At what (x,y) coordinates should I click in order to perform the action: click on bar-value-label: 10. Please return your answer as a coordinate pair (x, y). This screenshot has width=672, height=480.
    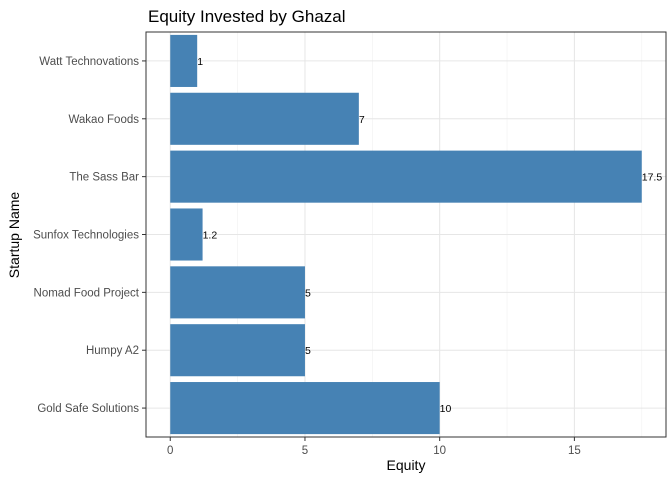
    Looking at the image, I should click on (446, 409).